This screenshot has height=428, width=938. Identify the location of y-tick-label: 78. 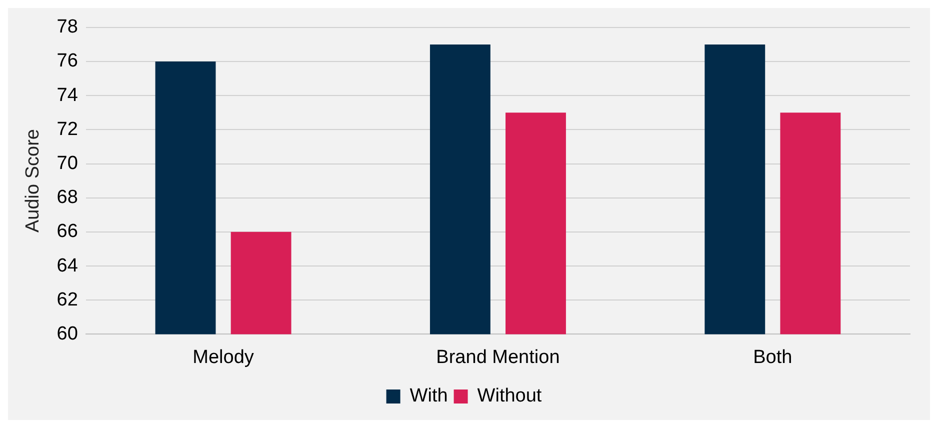
(67, 27).